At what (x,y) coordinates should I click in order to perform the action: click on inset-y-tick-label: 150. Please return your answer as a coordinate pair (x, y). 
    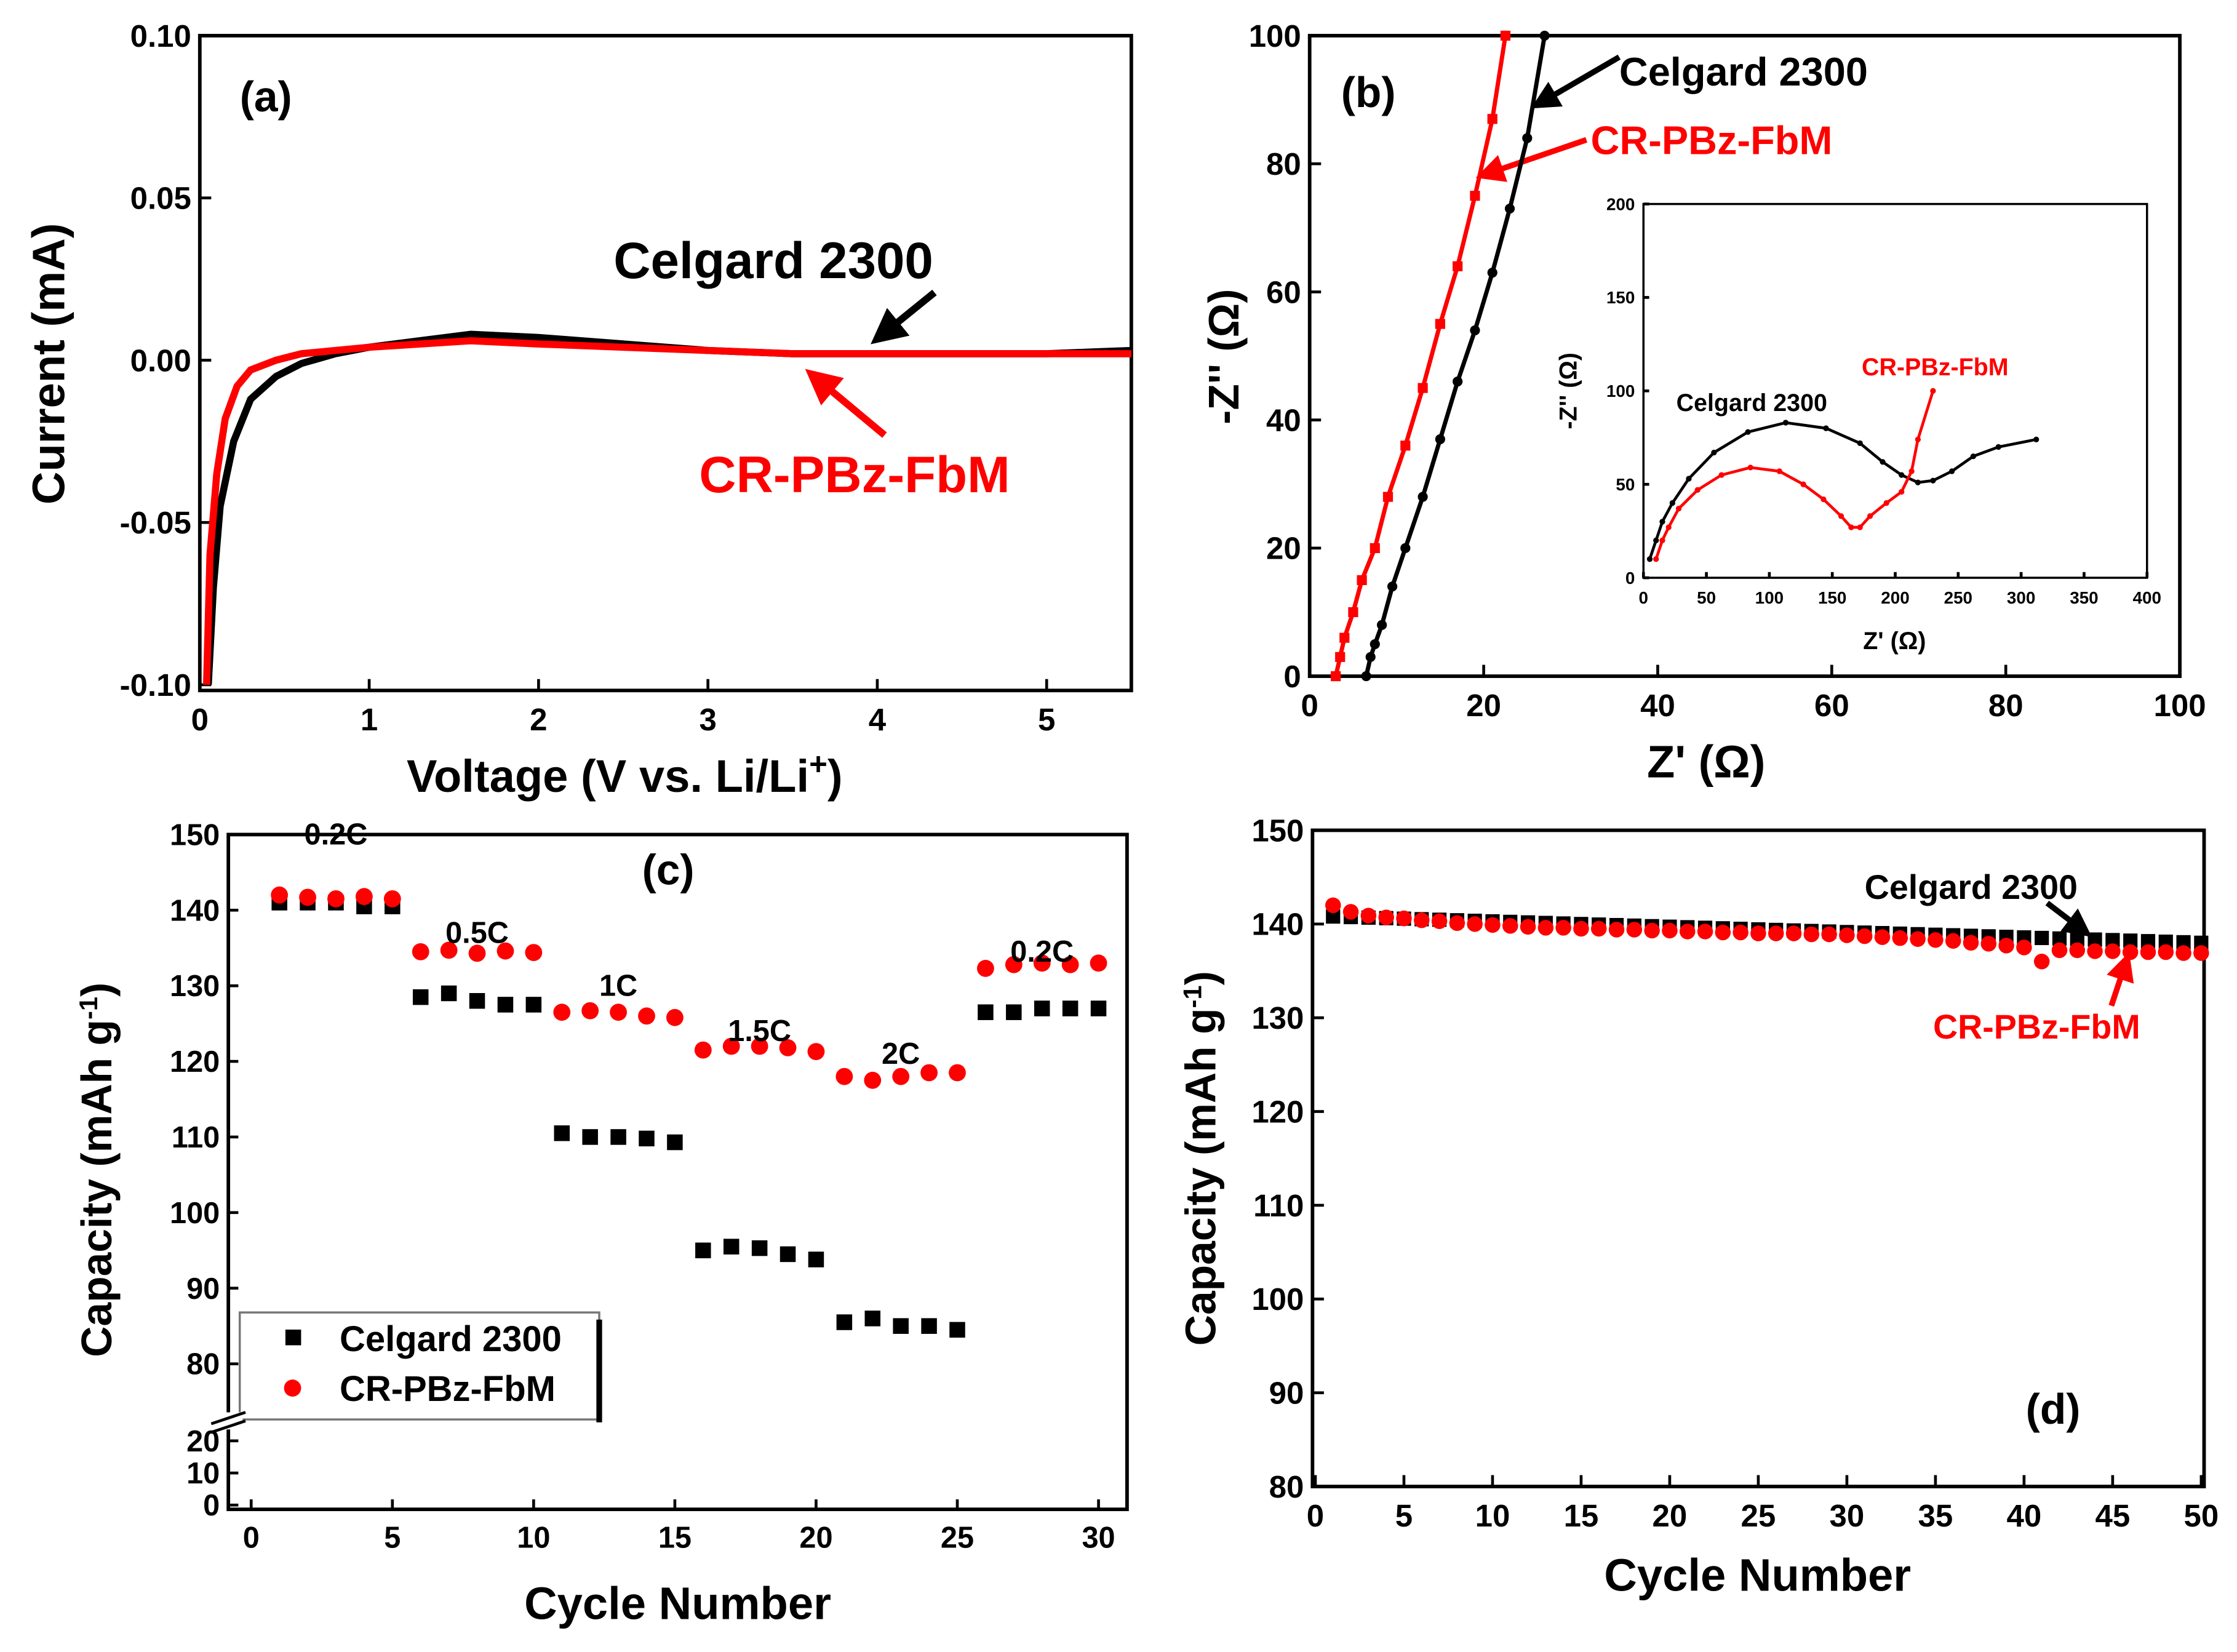
    Looking at the image, I should click on (1620, 297).